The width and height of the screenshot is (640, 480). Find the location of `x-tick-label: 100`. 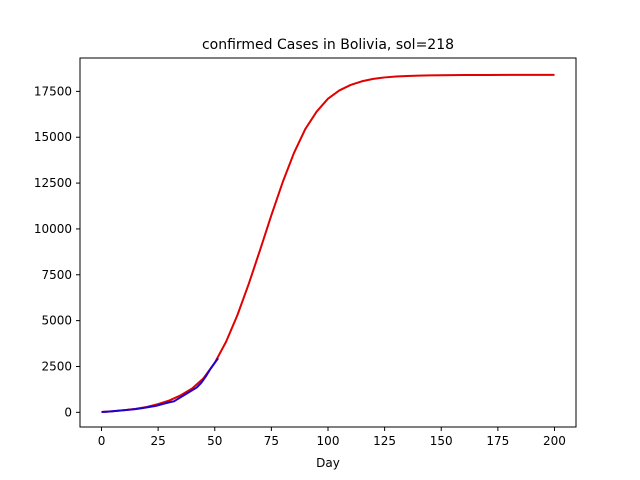

x-tick-label: 100 is located at coordinates (328, 441).